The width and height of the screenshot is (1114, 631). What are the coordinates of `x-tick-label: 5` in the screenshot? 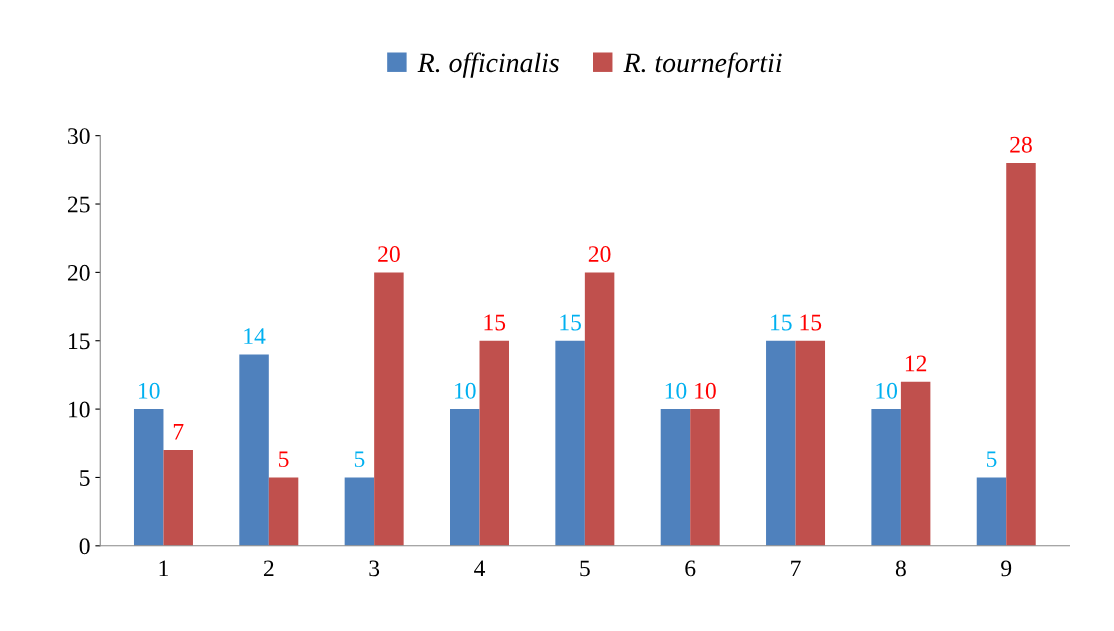 It's located at (585, 568).